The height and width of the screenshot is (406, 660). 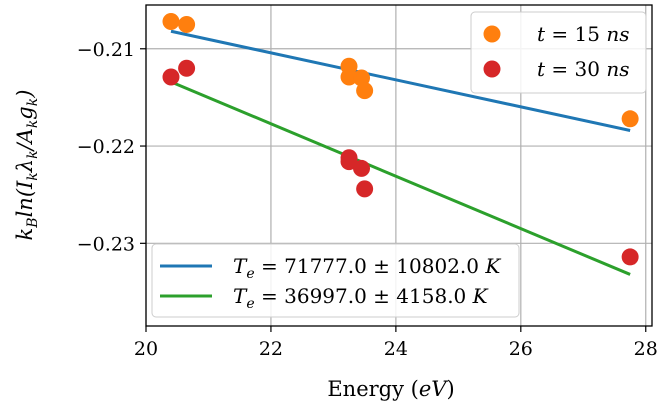 What do you see at coordinates (146, 349) in the screenshot?
I see `x-tick-label: 20` at bounding box center [146, 349].